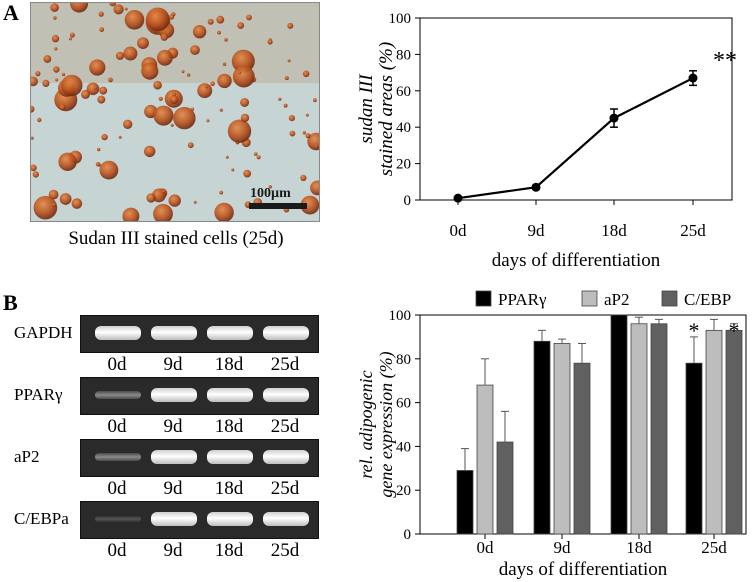  Describe the element at coordinates (43, 332) in the screenshot. I see `gene-label: GAPDH` at that location.